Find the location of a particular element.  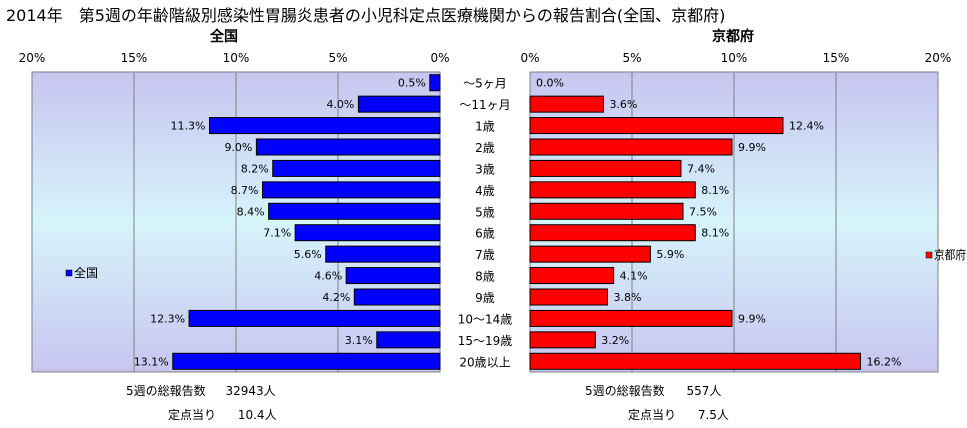

x-tick-label-national: 5% is located at coordinates (337, 58).